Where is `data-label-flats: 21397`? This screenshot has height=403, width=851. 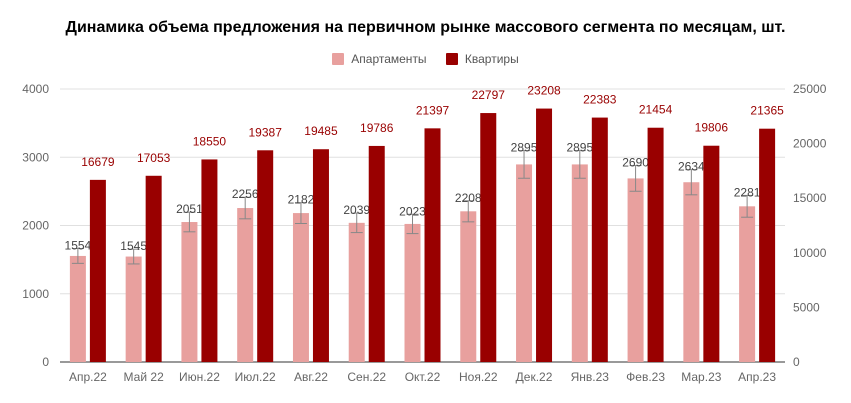 data-label-flats: 21397 is located at coordinates (433, 110).